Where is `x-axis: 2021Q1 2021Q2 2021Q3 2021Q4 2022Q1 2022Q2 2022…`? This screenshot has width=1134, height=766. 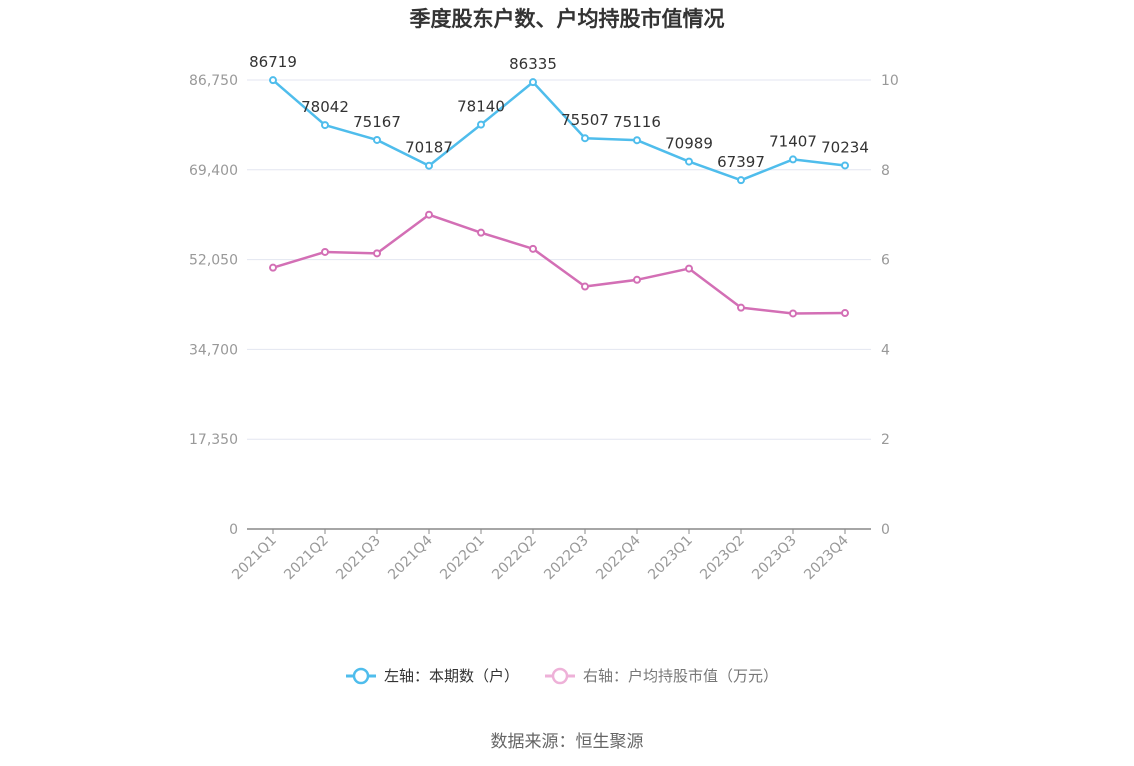
x-axis: 2021Q1 2021Q2 2021Q3 2021Q4 2022Q1 2022Q2 2022… is located at coordinates (550, 556).